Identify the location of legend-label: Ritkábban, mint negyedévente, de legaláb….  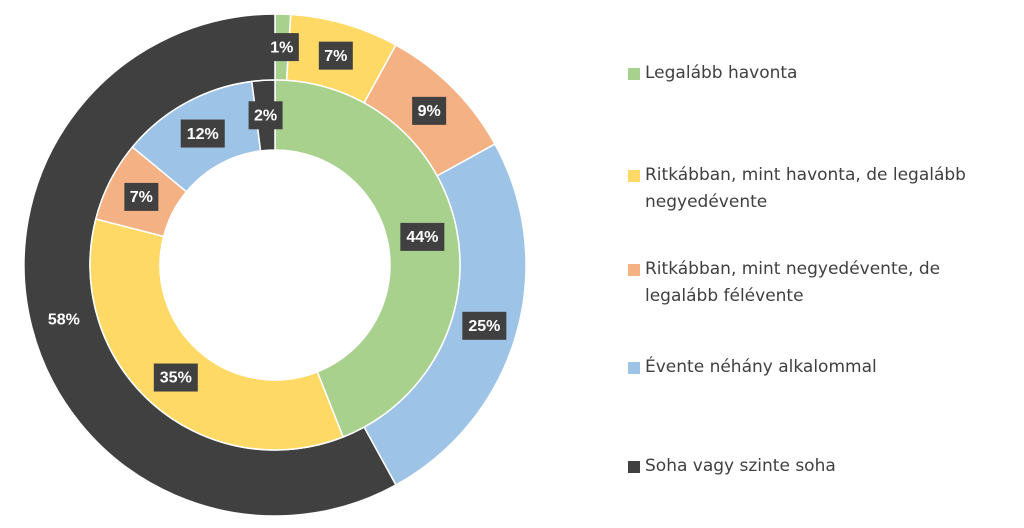
(793, 282).